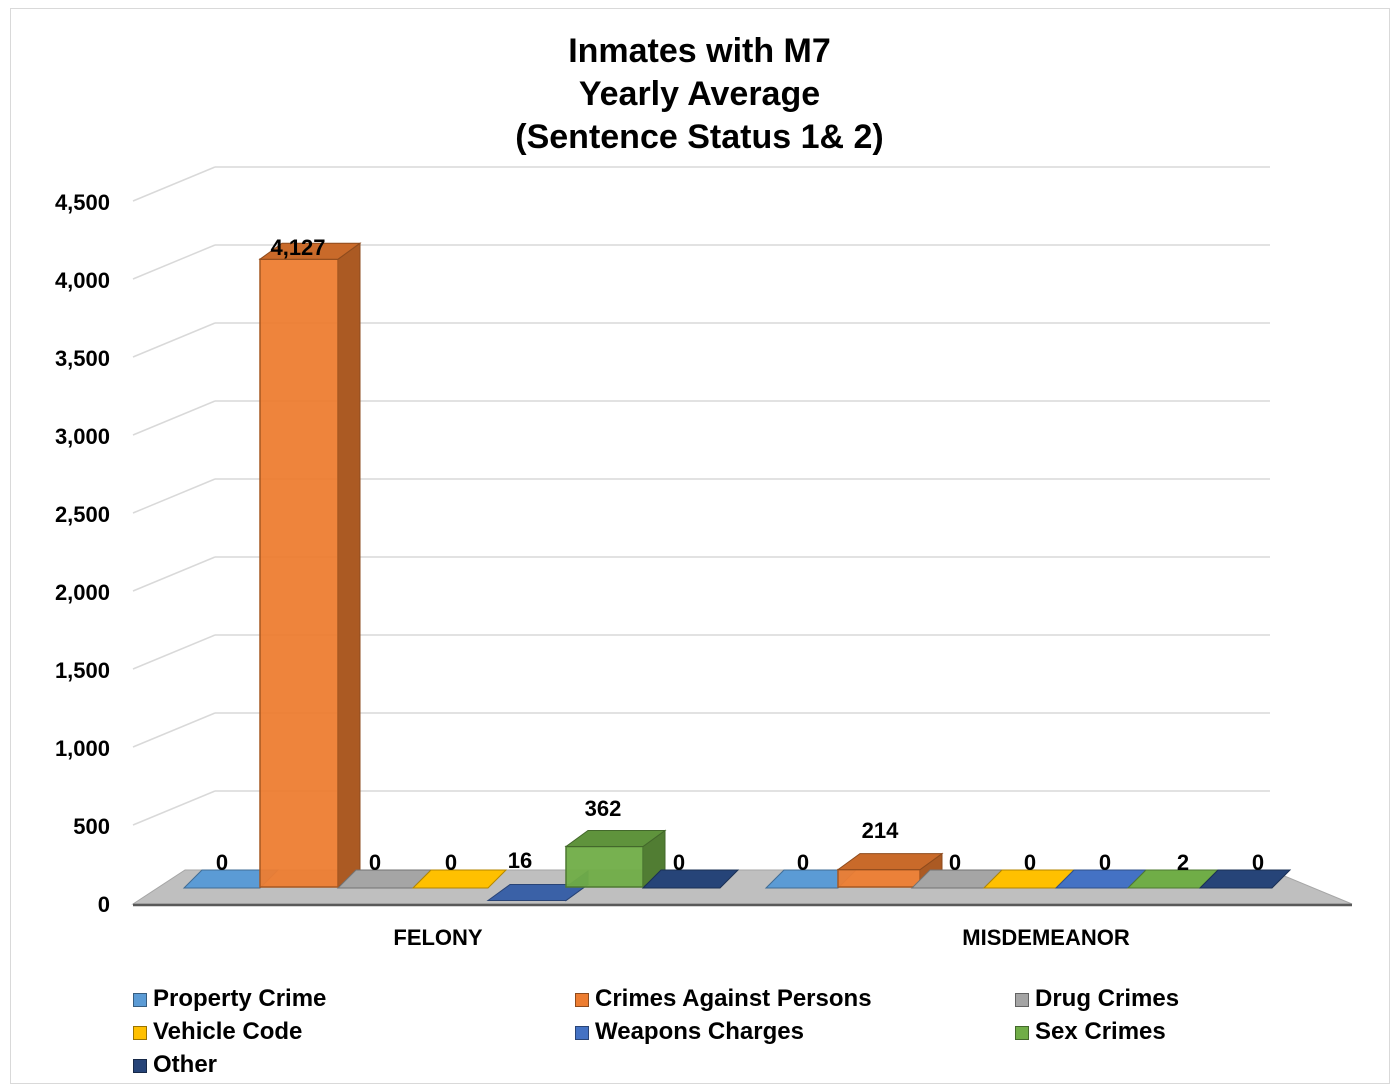 The height and width of the screenshot is (1090, 1399). I want to click on y-tick-label: 2,000, so click(82, 592).